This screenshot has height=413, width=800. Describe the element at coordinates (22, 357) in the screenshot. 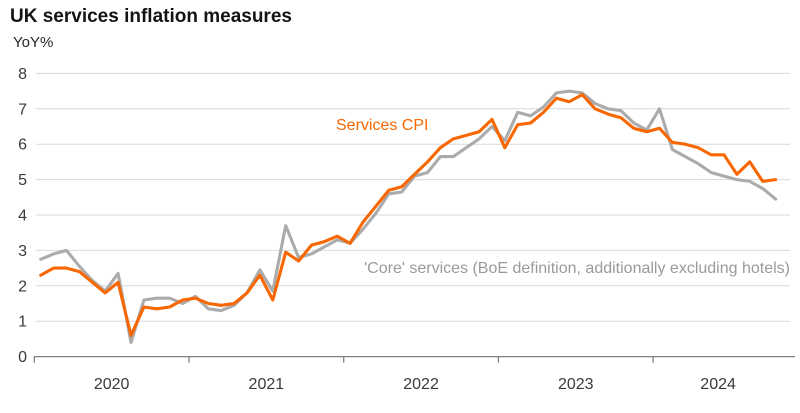

I see `y-tick-label: 0` at that location.